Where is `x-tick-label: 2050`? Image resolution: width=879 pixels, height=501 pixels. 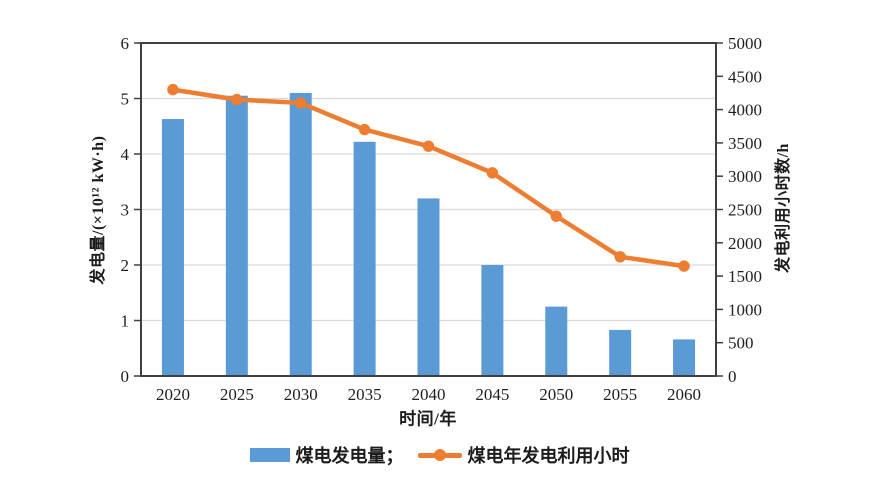
x-tick-label: 2050 is located at coordinates (556, 394).